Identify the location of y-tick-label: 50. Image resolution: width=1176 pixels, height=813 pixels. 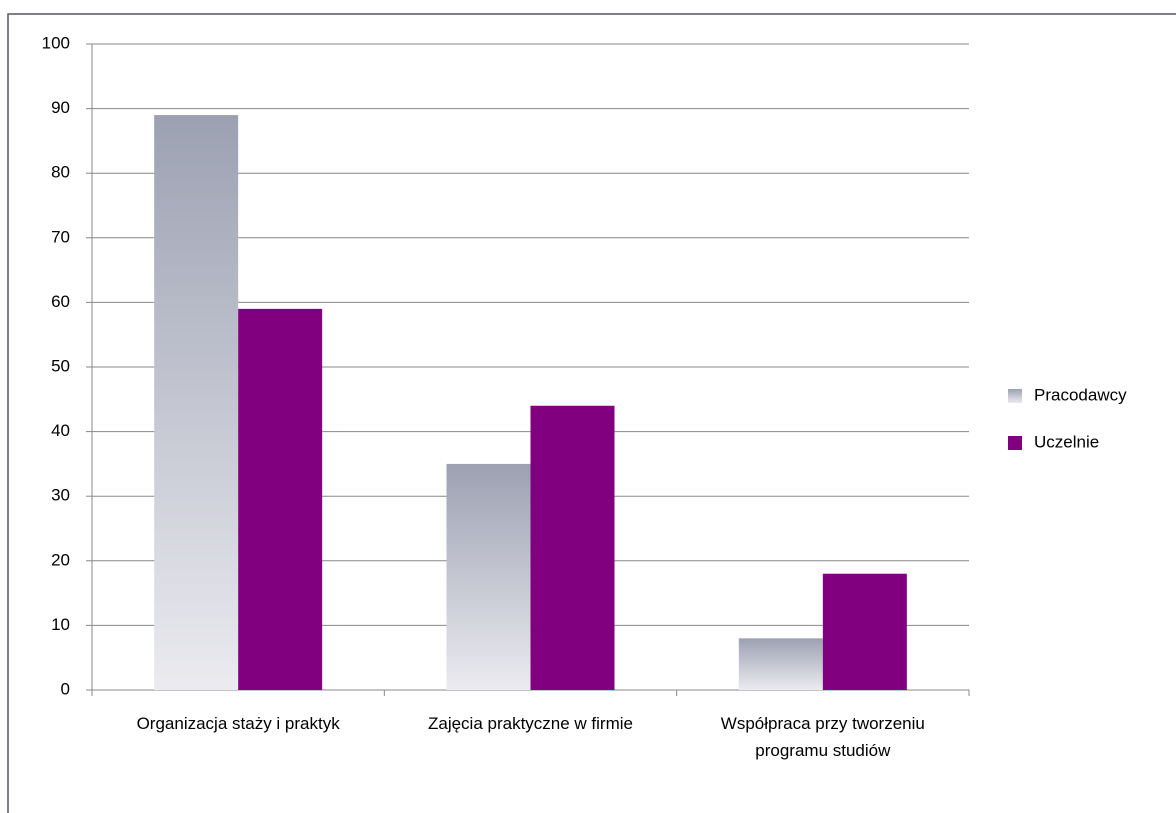
(60, 365).